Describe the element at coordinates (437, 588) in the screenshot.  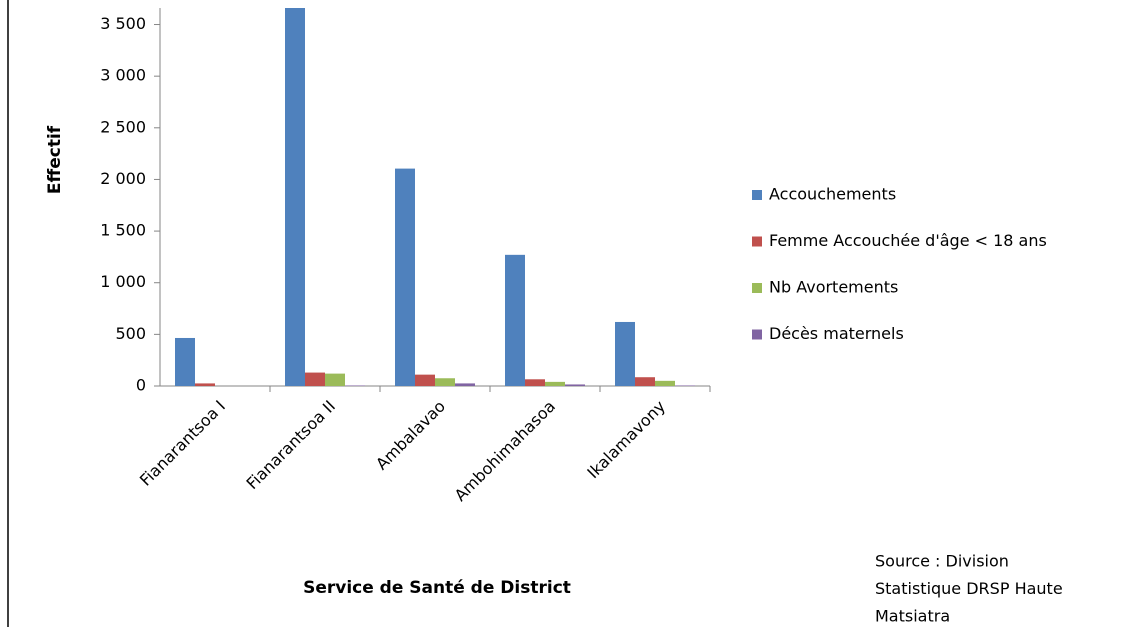
I see `x-axis-title: Service de Santé de District` at that location.